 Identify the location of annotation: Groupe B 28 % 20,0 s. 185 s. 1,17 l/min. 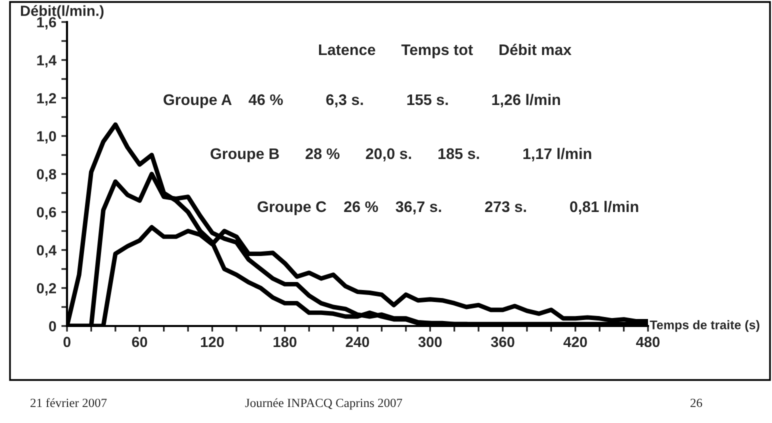
(401, 155).